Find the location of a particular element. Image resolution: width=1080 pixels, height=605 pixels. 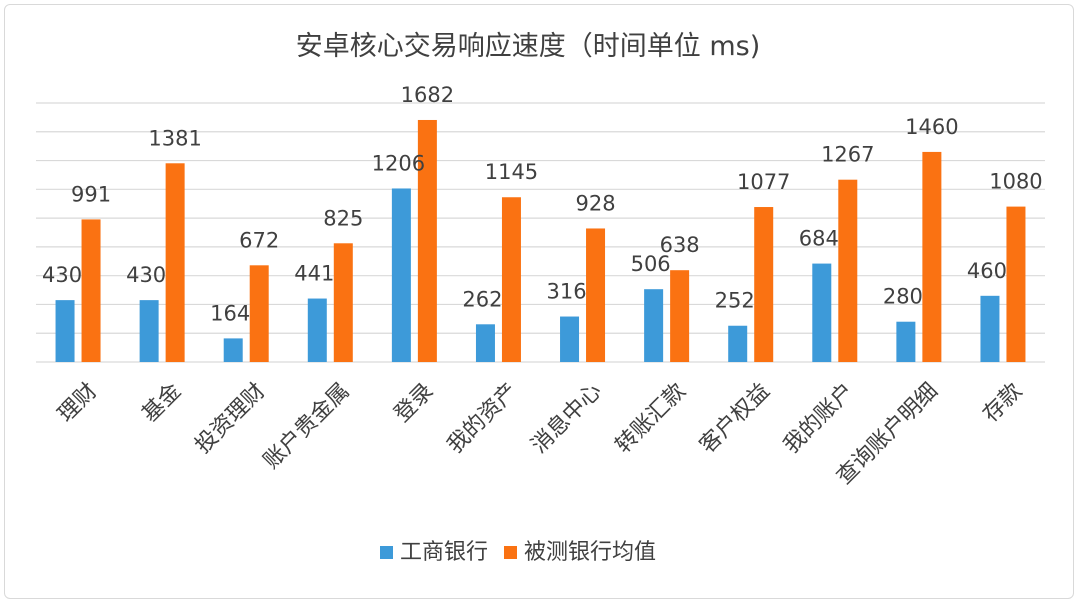

data-label: 1460 is located at coordinates (931, 127).